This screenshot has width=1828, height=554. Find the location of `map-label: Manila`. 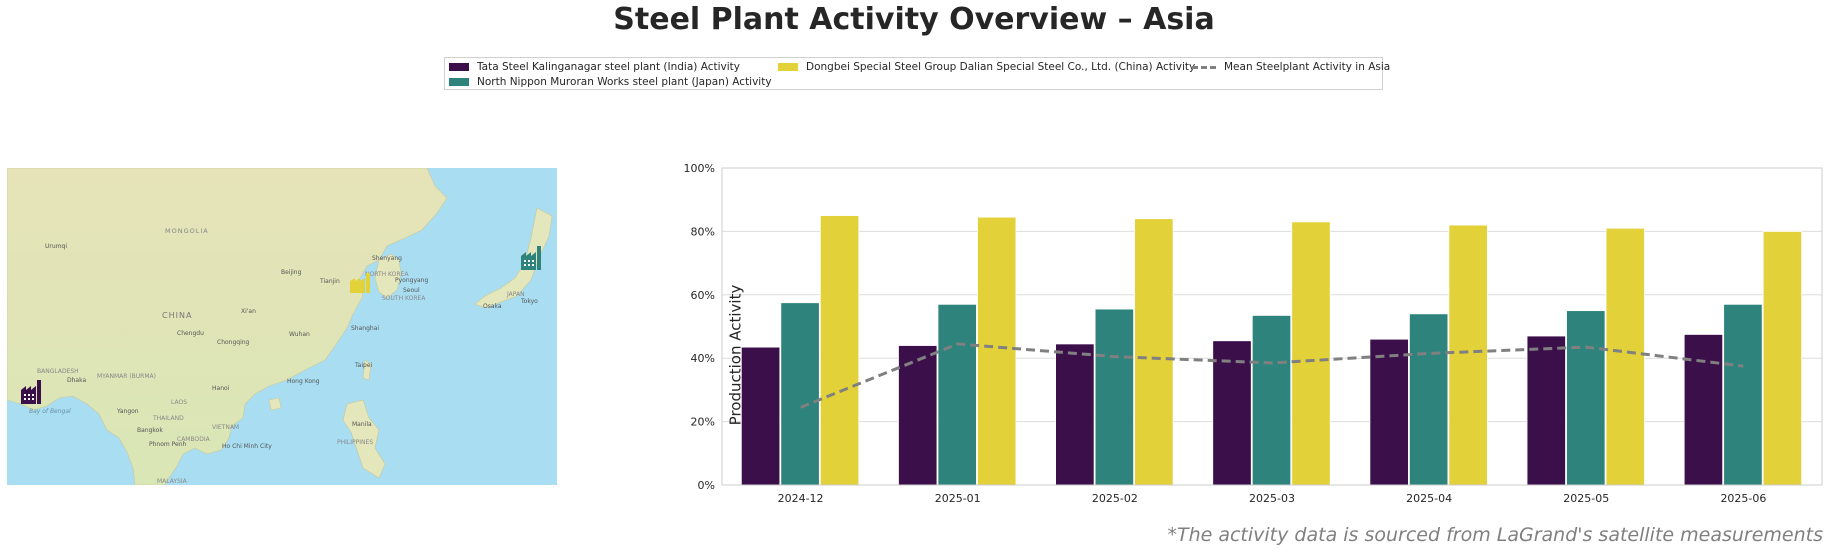

map-label: Manila is located at coordinates (362, 424).